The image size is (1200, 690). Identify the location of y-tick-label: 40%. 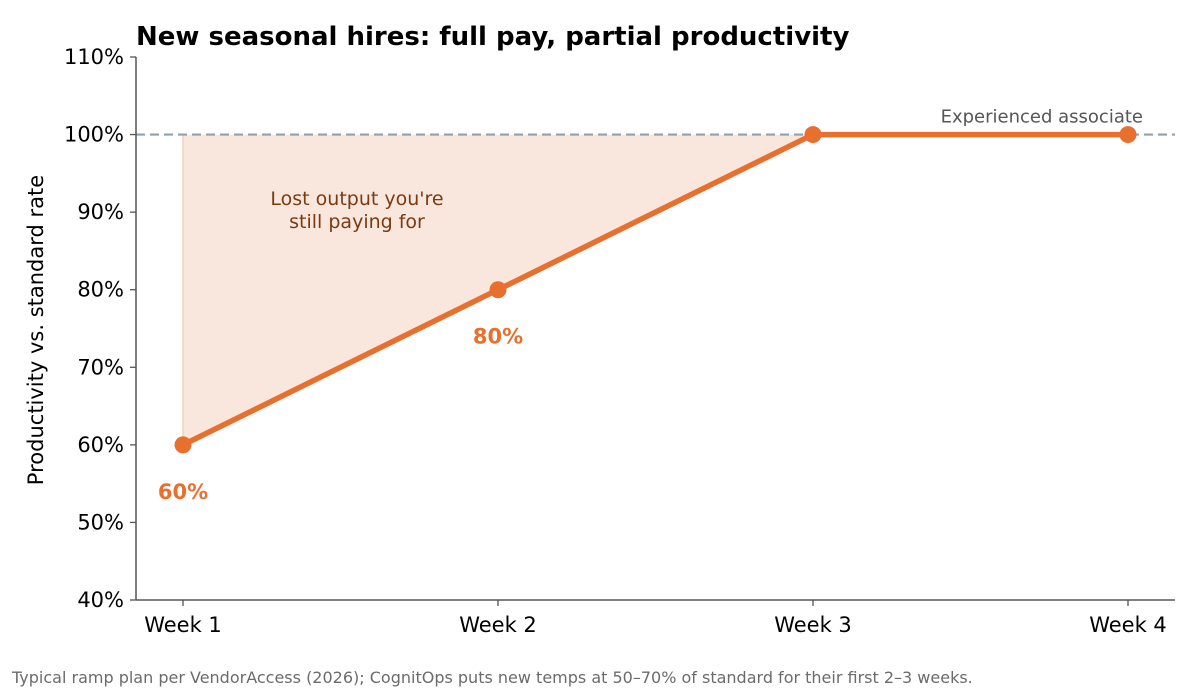
(100, 600).